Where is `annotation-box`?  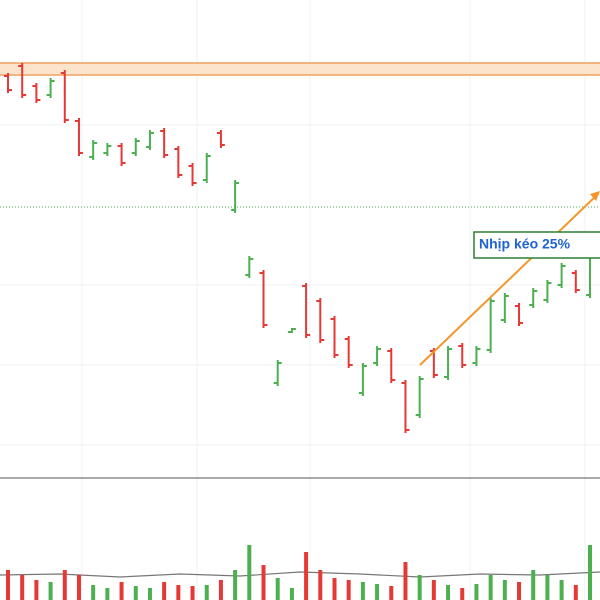 annotation-box is located at coordinates (536, 245).